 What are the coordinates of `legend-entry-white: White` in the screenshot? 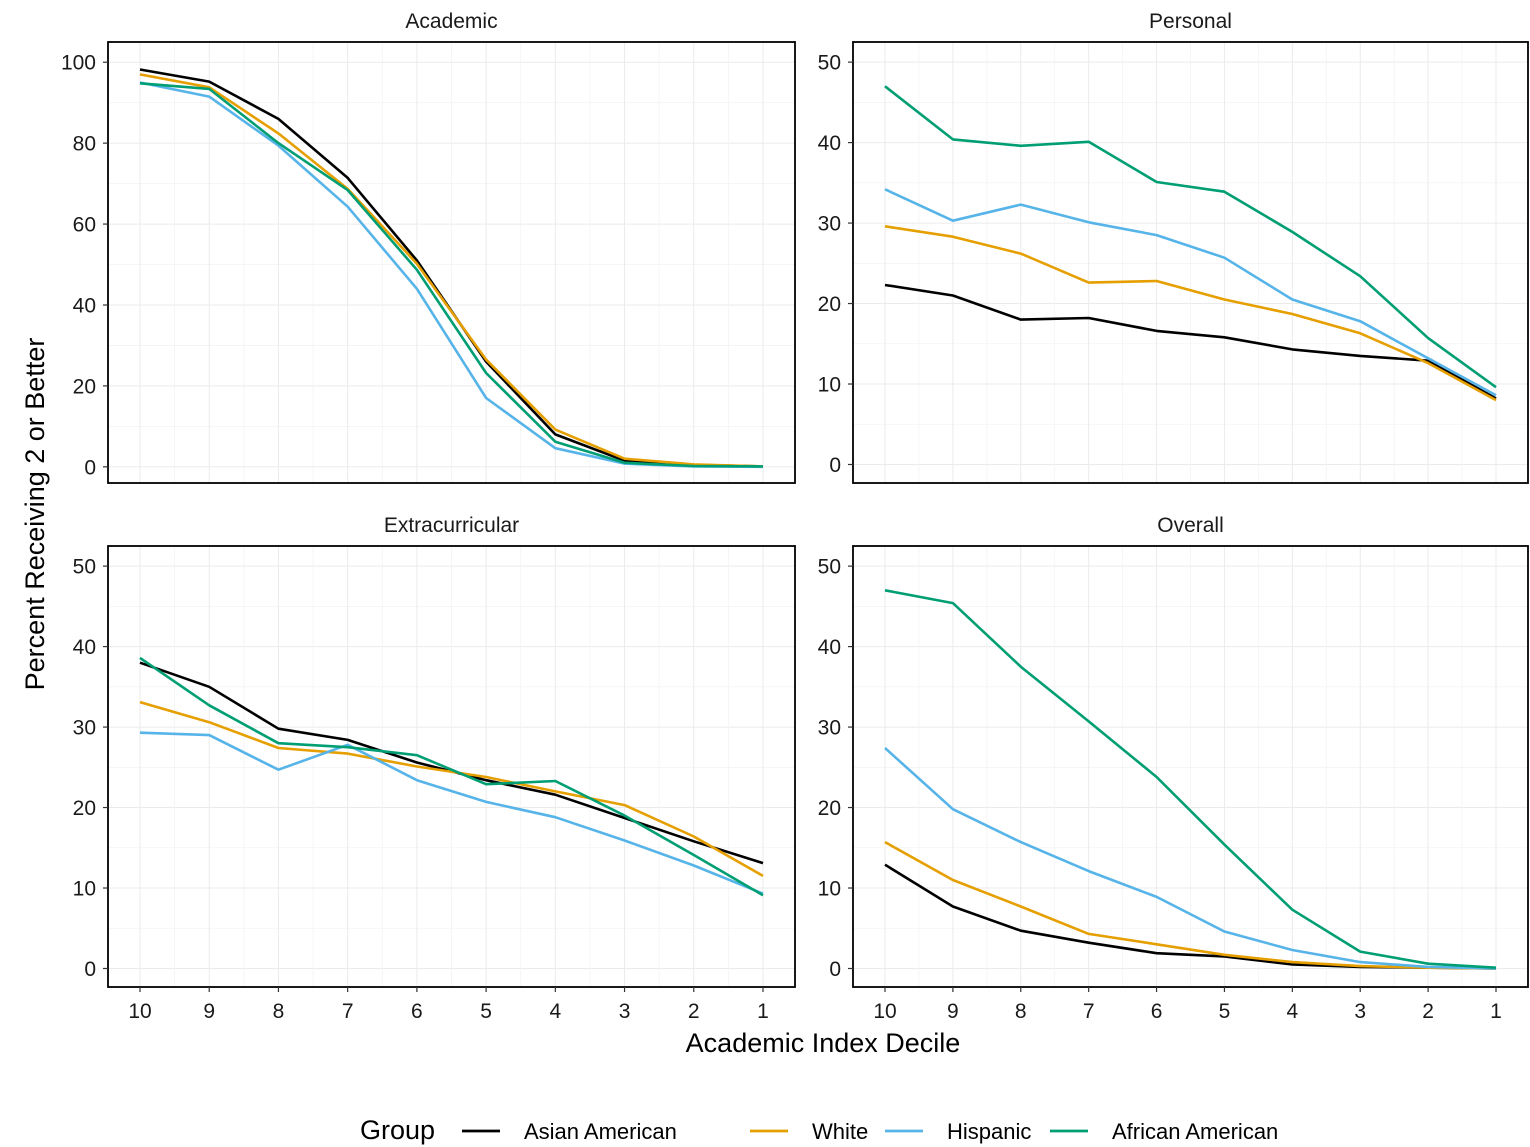 It's located at (809, 1131).